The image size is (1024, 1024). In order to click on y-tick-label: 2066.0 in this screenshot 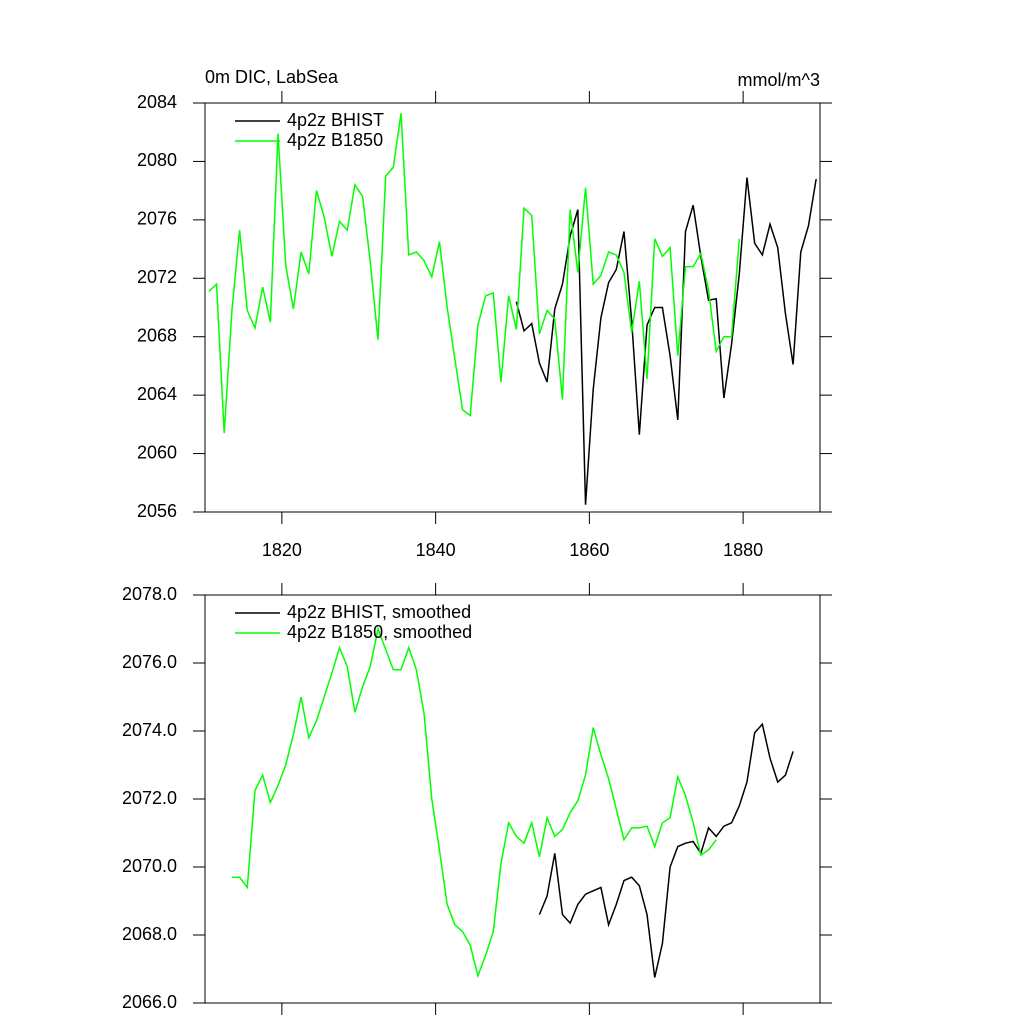, I will do `click(149, 1002)`.